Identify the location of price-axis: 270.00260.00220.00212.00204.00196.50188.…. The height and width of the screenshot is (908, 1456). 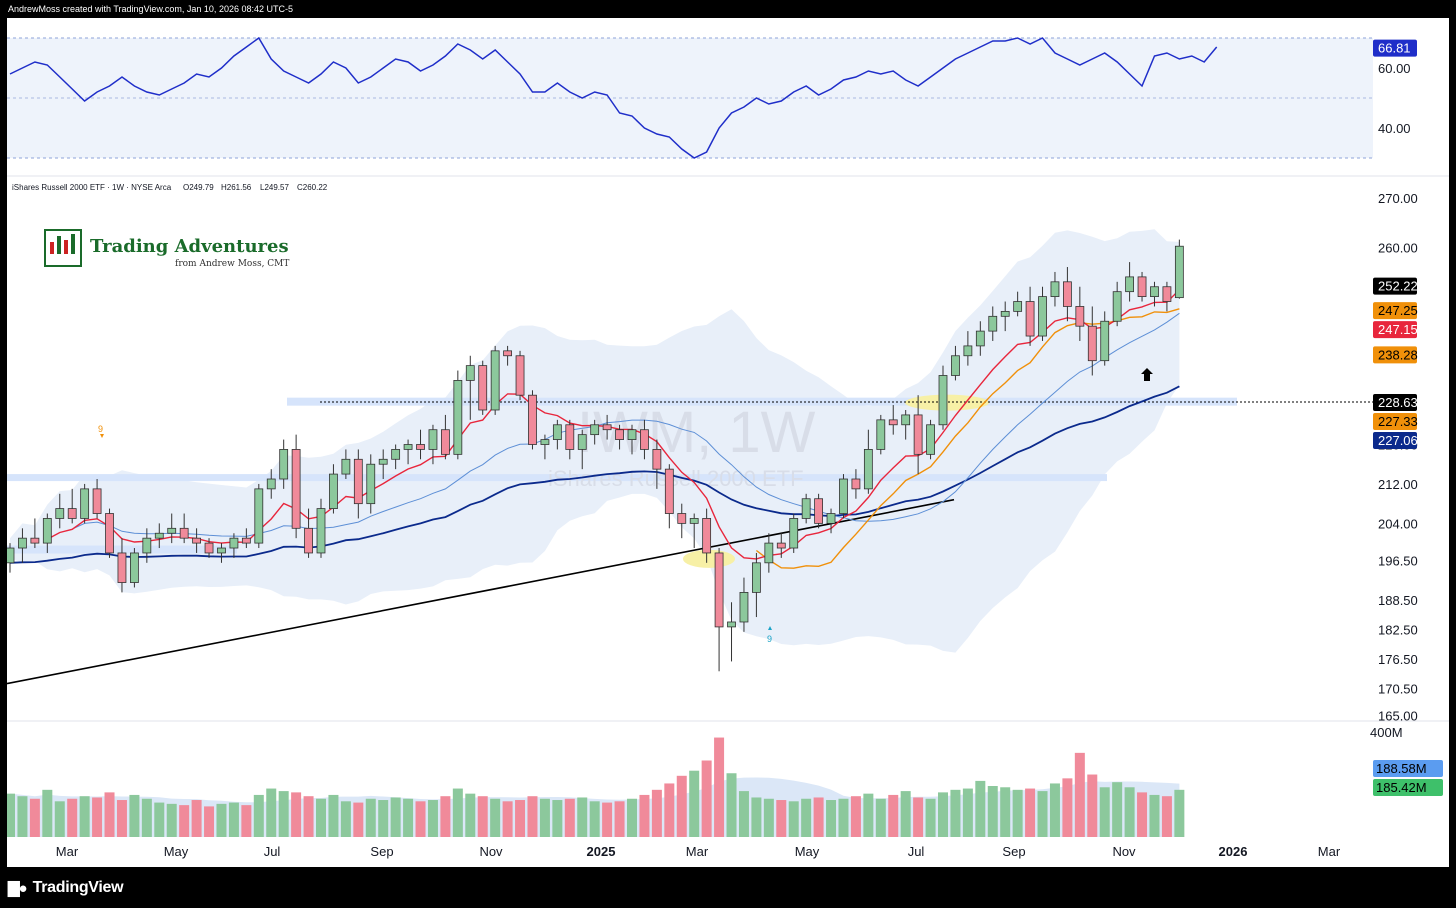
(1398, 457).